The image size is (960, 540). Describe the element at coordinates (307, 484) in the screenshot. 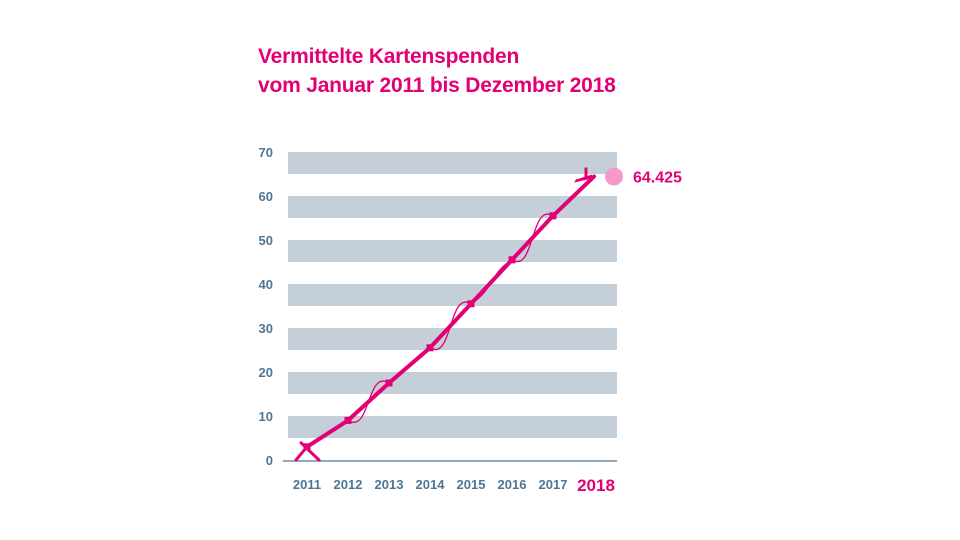

I see `x-tick-label: 2011` at that location.